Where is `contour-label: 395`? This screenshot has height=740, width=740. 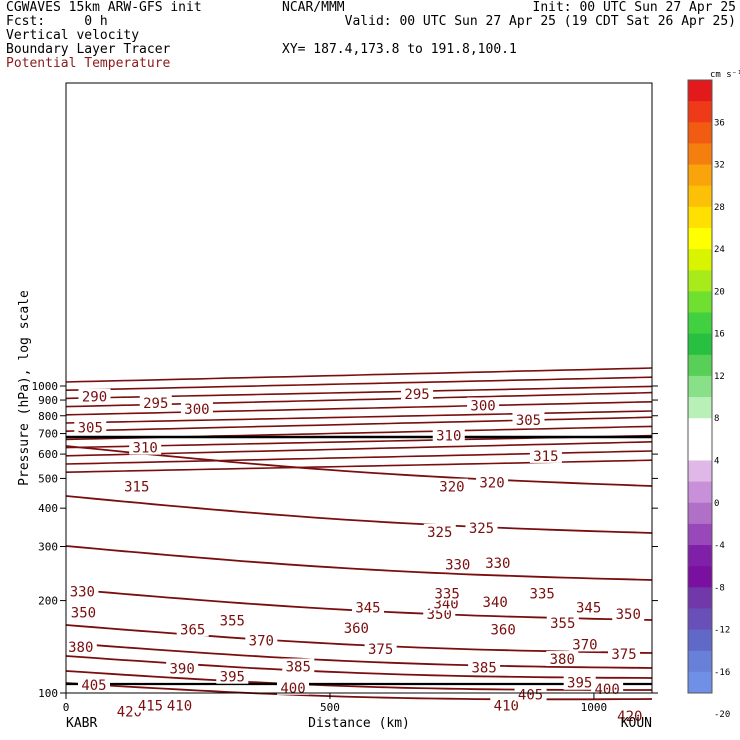
contour-label: 395 is located at coordinates (579, 684).